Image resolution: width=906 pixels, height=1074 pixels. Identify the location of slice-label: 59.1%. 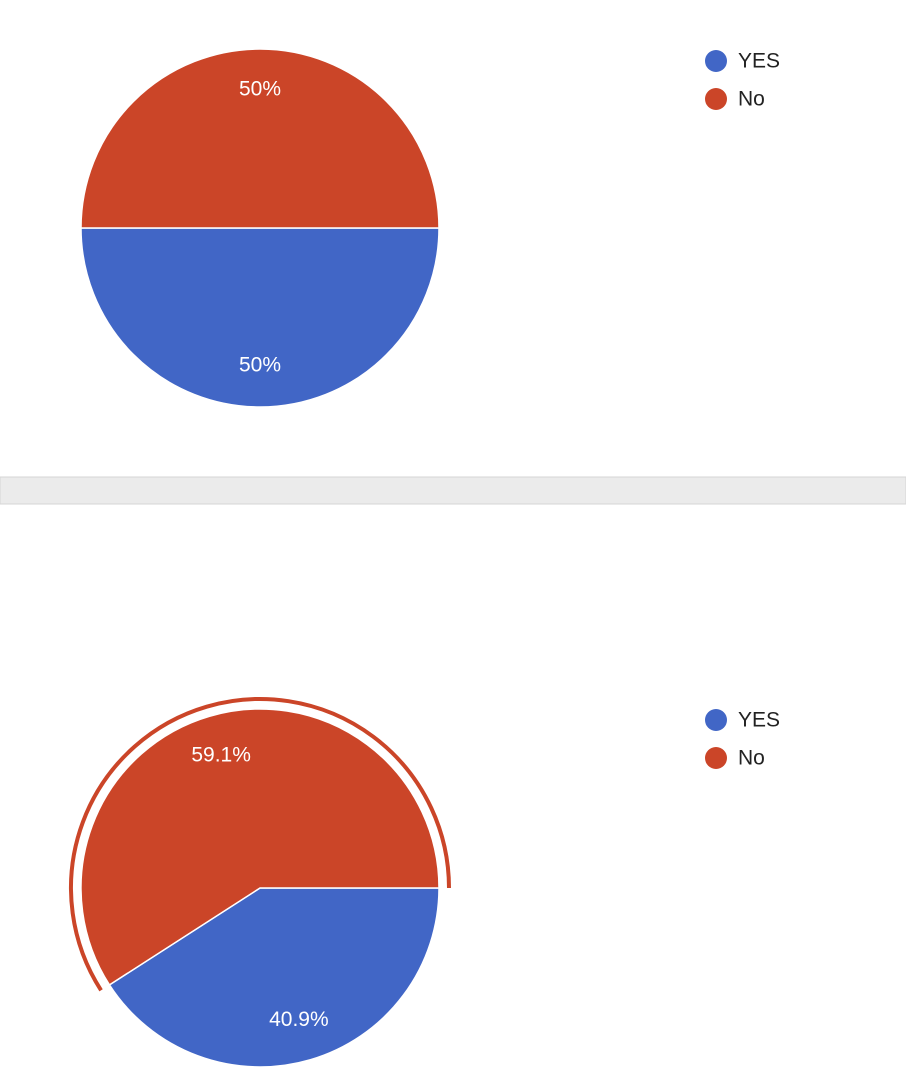
(221, 754).